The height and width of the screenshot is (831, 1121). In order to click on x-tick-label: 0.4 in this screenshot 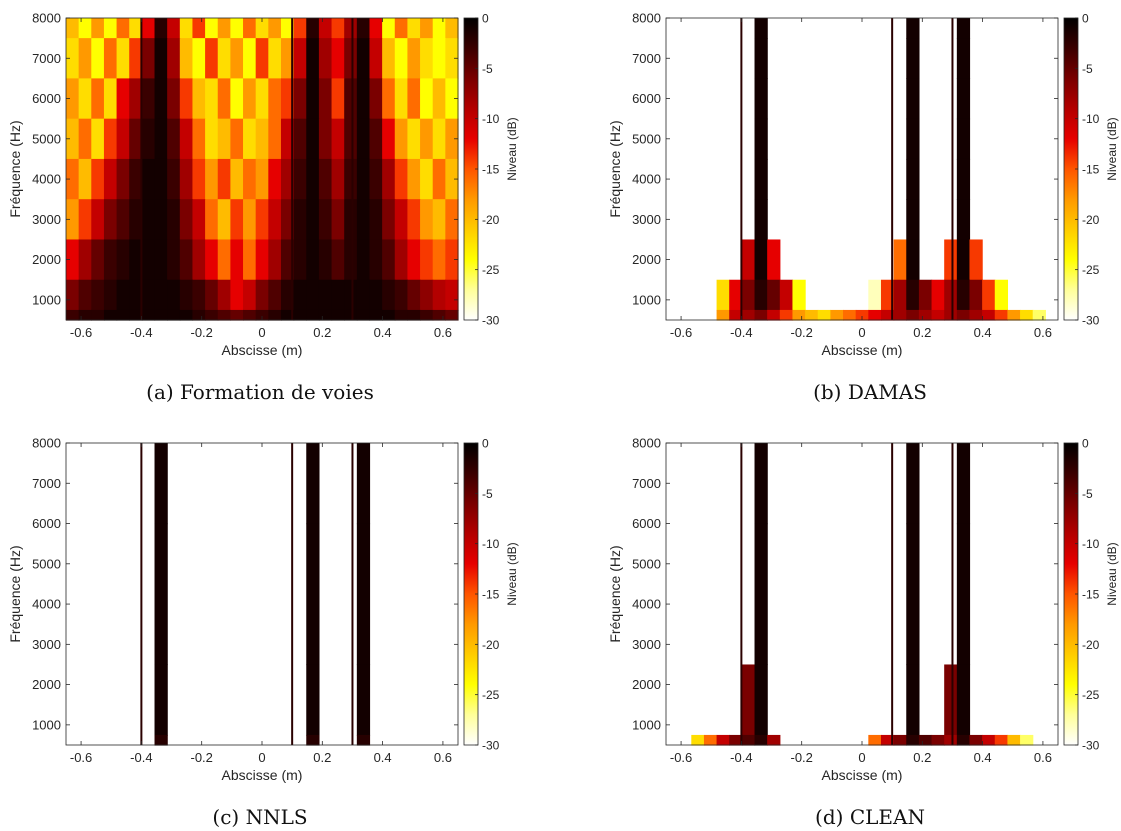, I will do `click(383, 332)`.